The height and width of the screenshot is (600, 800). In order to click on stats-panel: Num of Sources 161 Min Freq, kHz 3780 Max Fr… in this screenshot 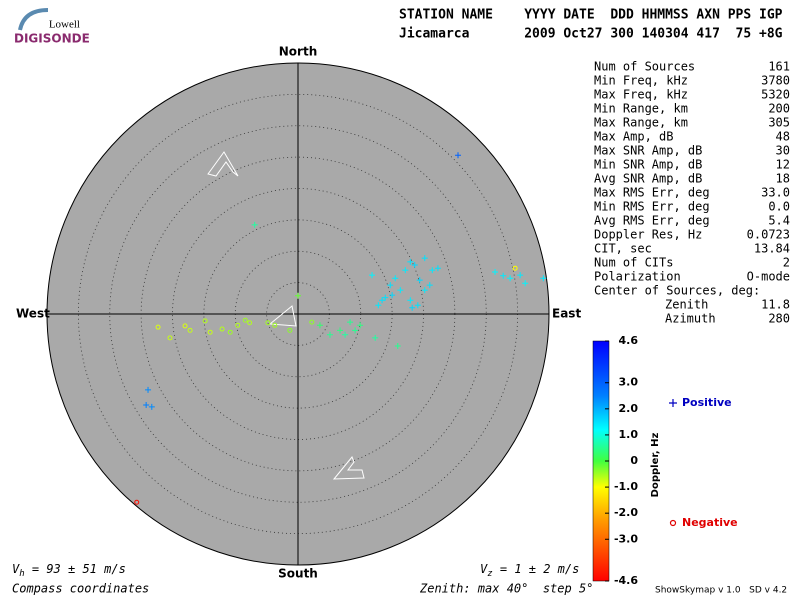, I will do `click(692, 193)`.